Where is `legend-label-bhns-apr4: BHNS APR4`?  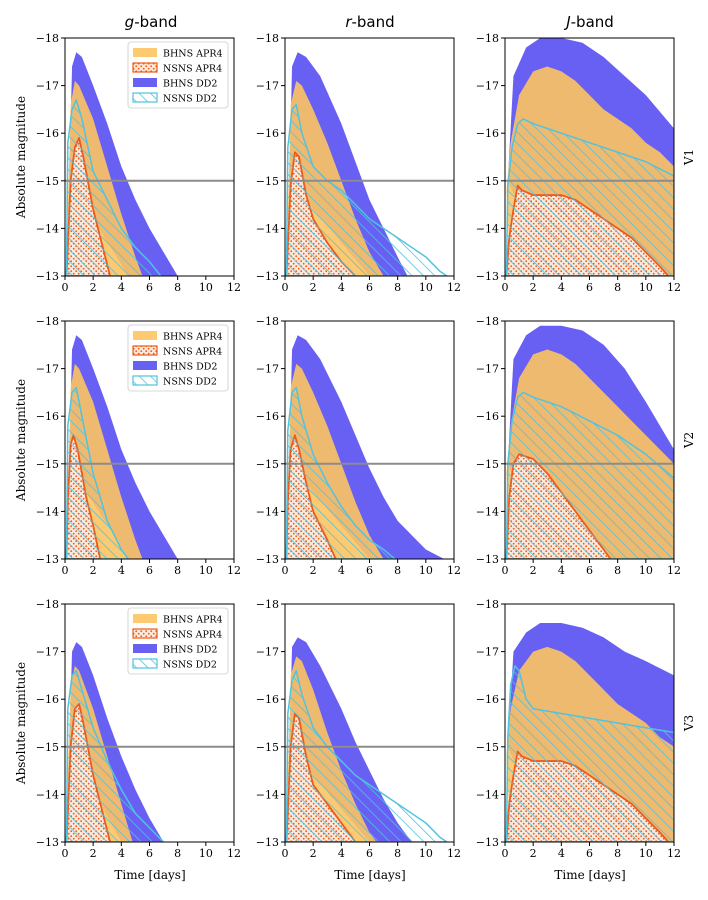 legend-label-bhns-apr4: BHNS APR4 is located at coordinates (193, 337).